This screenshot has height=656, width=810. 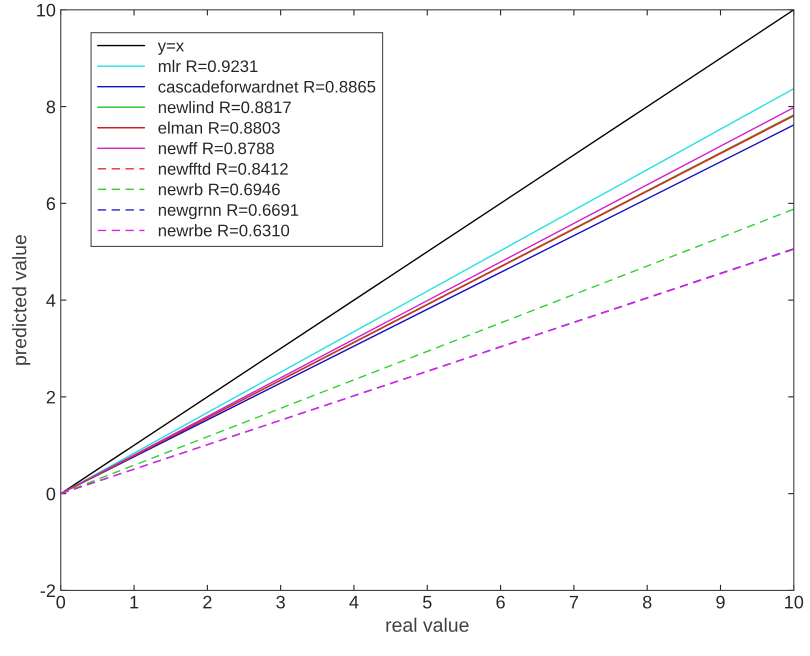 What do you see at coordinates (794, 602) in the screenshot?
I see `x-tick-label: 10` at bounding box center [794, 602].